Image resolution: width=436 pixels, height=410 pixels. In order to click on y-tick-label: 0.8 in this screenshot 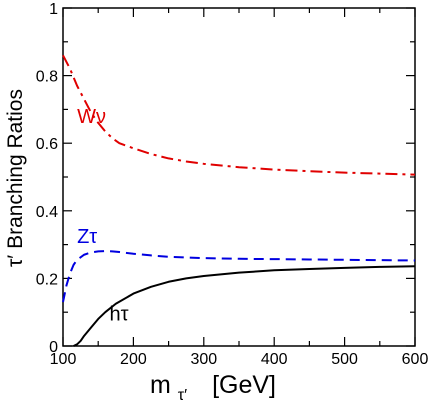, I will do `click(47, 77)`.